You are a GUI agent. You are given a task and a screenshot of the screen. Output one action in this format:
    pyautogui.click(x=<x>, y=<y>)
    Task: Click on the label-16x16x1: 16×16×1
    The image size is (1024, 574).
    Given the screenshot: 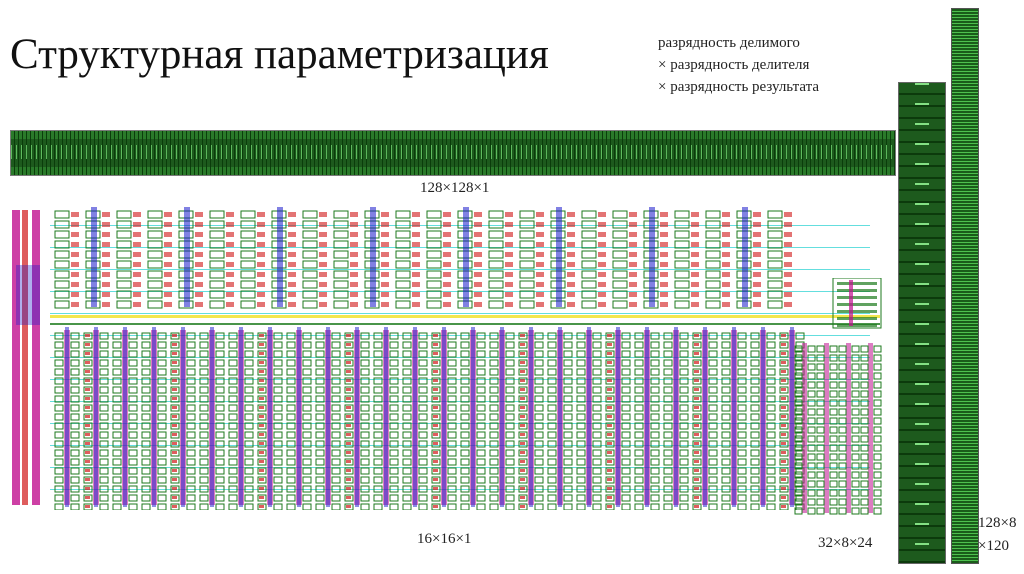 What is the action you would take?
    pyautogui.click(x=444, y=539)
    